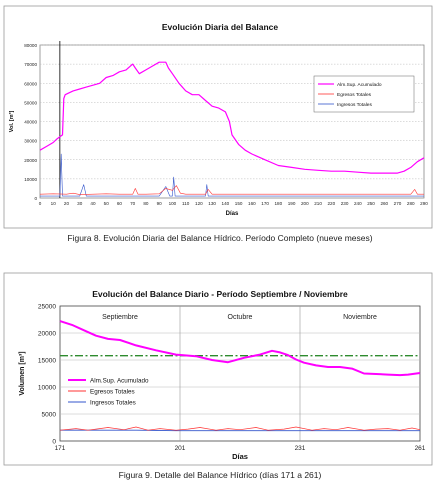  What do you see at coordinates (107, 203) in the screenshot?
I see `chart1-x-tick-label: 50` at bounding box center [107, 203].